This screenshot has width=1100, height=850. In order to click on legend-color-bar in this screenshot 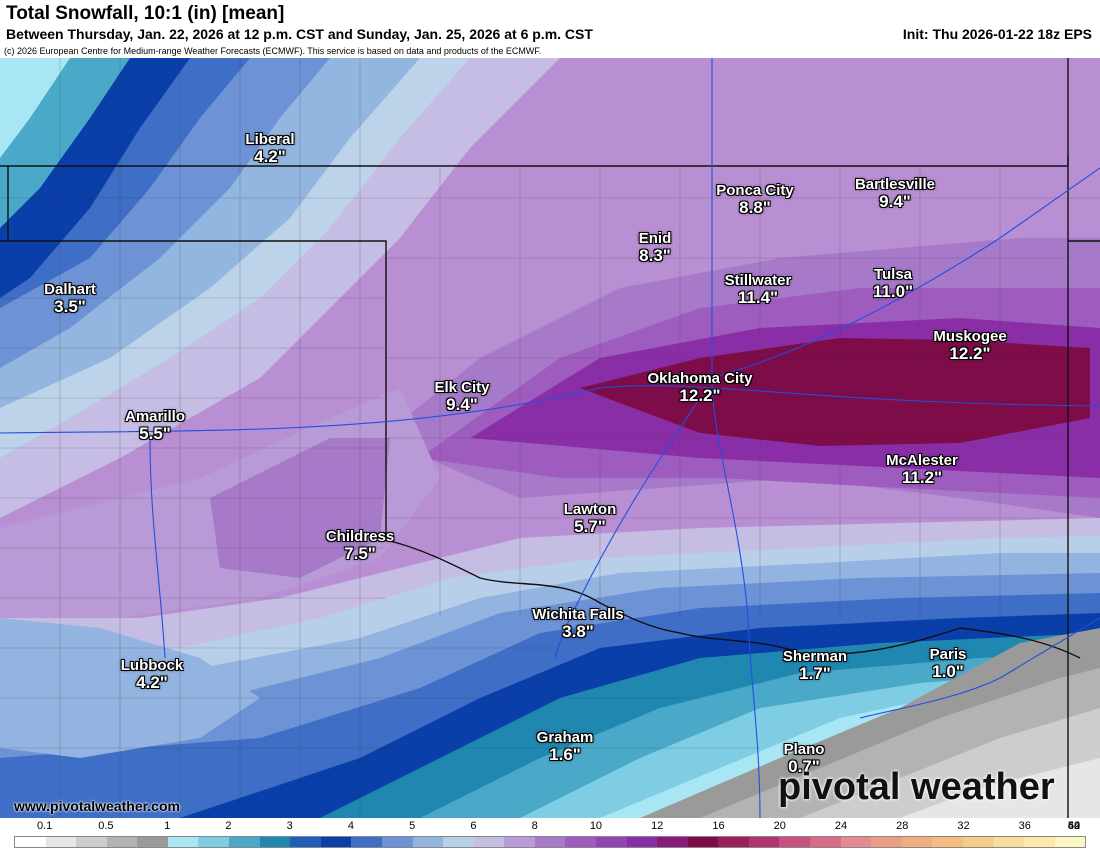, I will do `click(550, 842)`.